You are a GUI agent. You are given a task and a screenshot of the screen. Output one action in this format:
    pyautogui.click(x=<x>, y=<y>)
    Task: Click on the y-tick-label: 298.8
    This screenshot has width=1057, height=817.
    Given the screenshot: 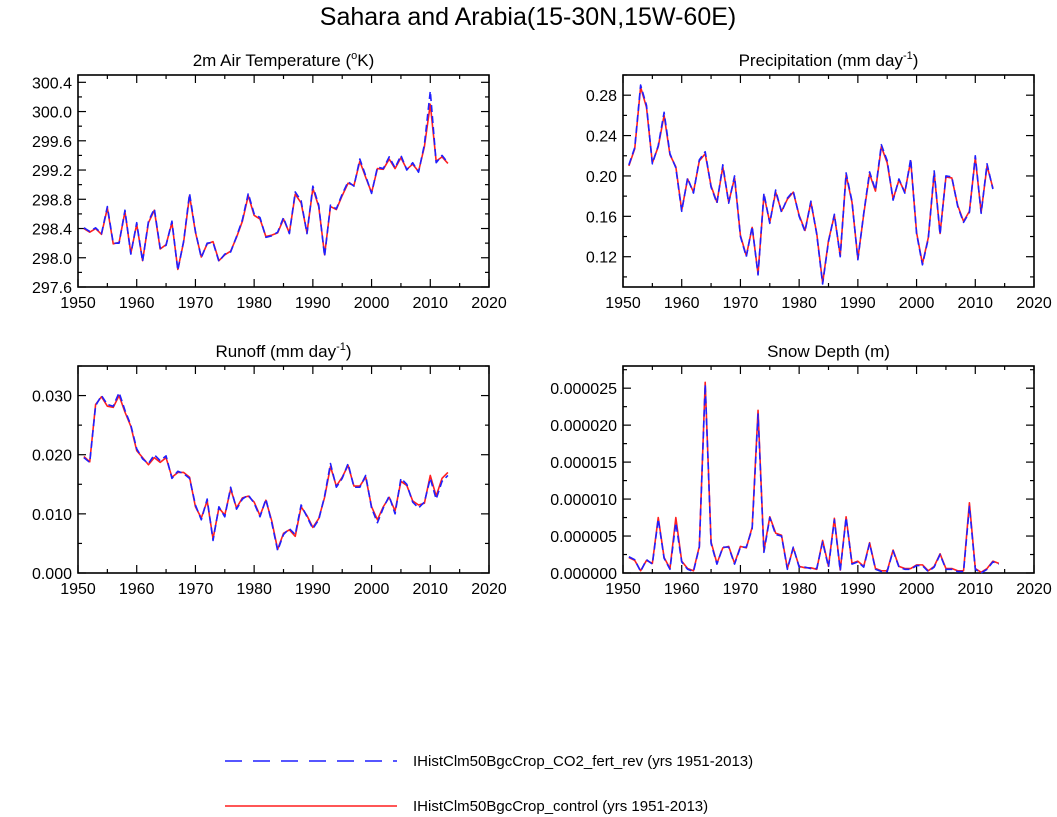 What is the action you would take?
    pyautogui.click(x=52, y=200)
    